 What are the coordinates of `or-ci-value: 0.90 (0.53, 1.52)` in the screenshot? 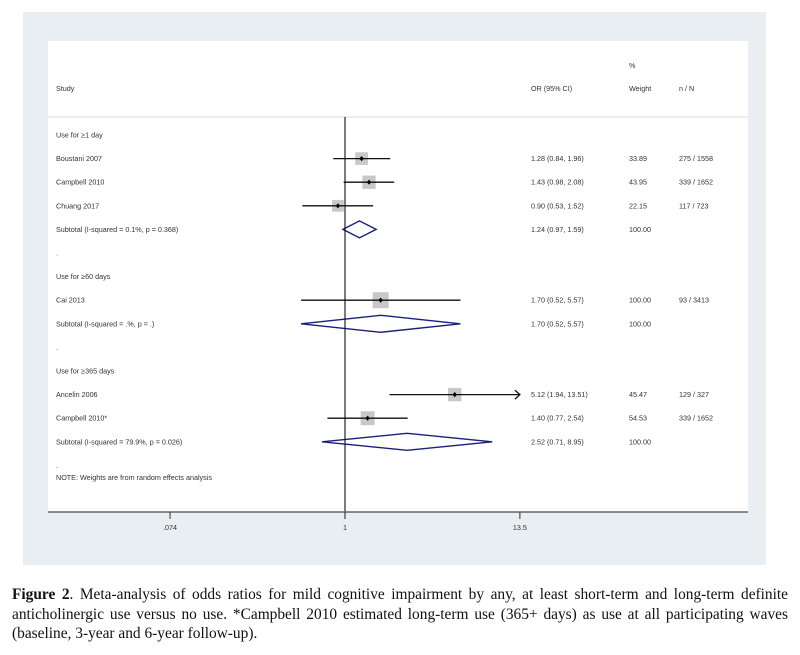 It's located at (557, 205).